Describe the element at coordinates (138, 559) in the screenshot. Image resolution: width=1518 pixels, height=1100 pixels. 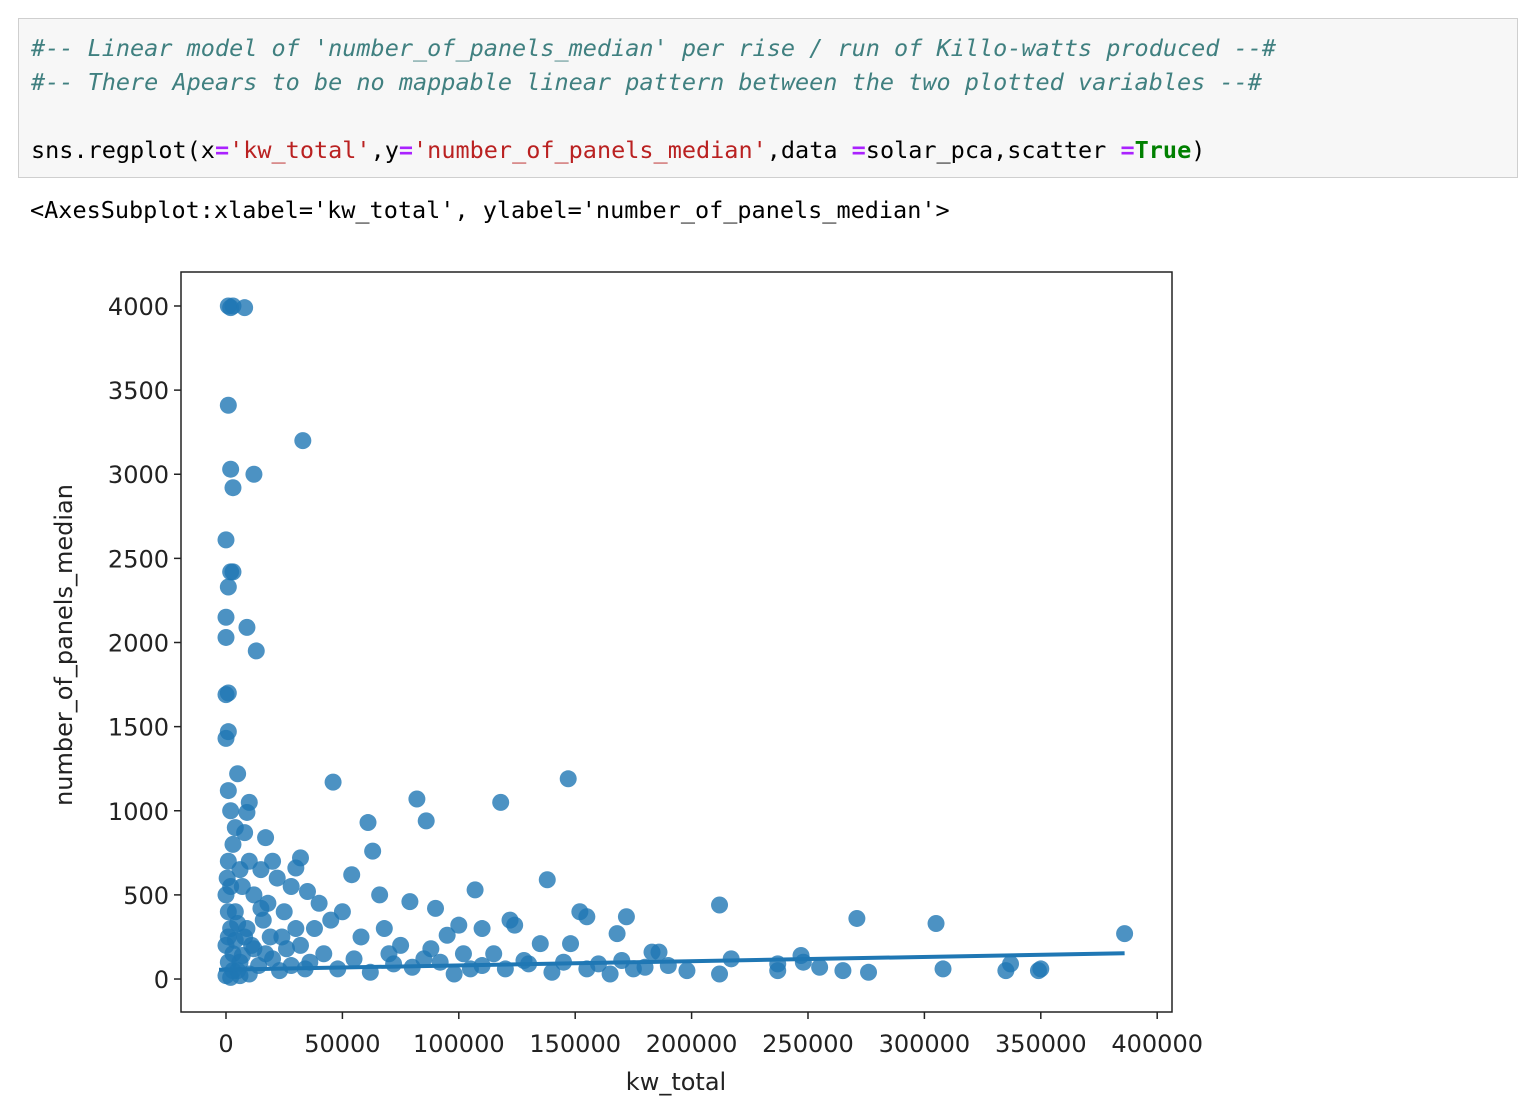
I see `y-tick-label: 2500` at that location.